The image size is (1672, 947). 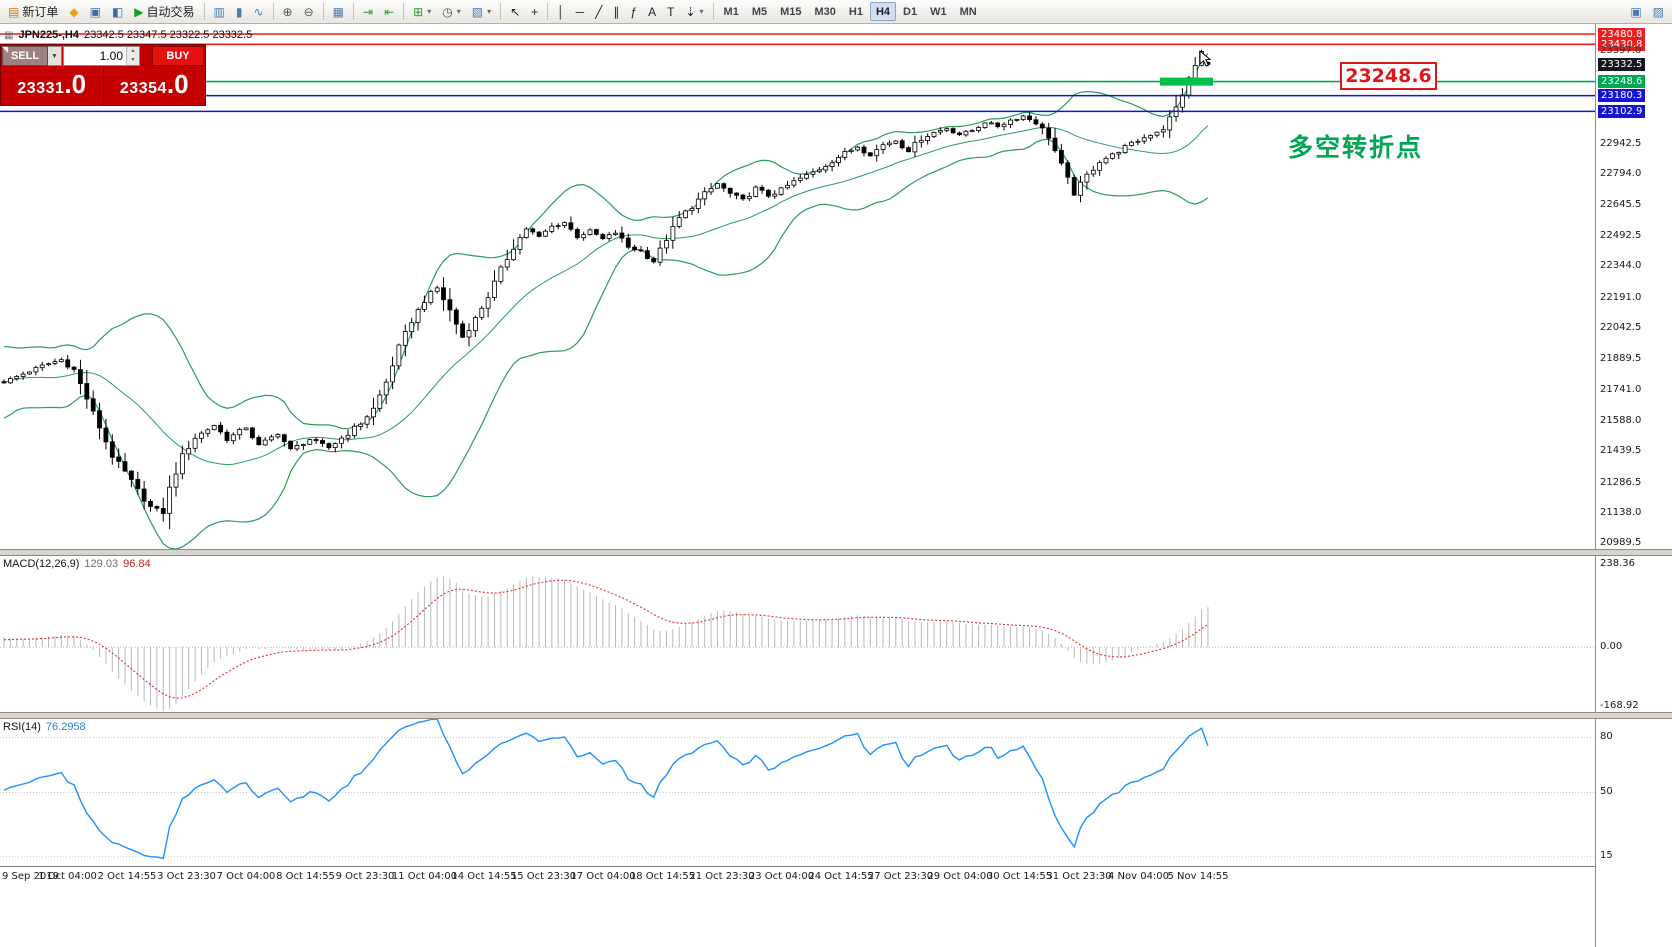 I want to click on zoom-in-icon: ⊕, so click(x=287, y=11).